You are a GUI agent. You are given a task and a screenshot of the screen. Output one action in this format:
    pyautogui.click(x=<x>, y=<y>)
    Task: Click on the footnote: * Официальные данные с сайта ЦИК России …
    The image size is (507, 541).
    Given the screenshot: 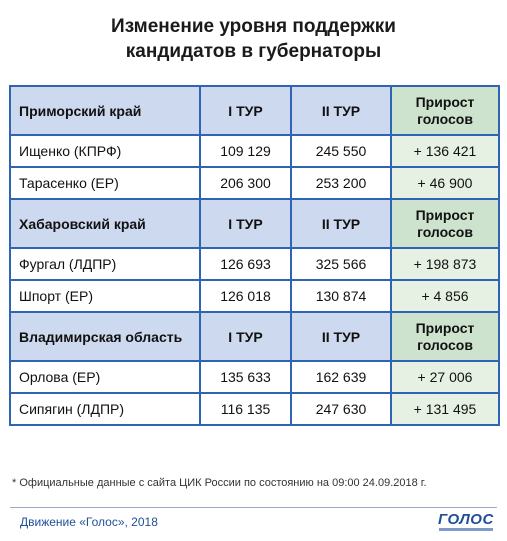 What is the action you would take?
    pyautogui.click(x=219, y=483)
    